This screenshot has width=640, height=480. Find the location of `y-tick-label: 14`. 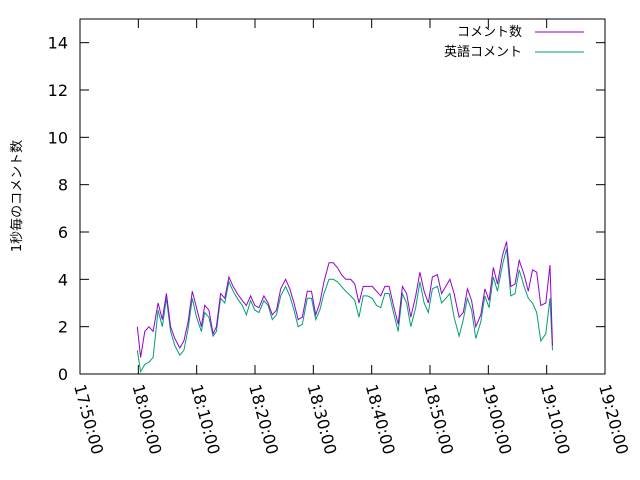

y-tick-label: 14 is located at coordinates (58, 43).